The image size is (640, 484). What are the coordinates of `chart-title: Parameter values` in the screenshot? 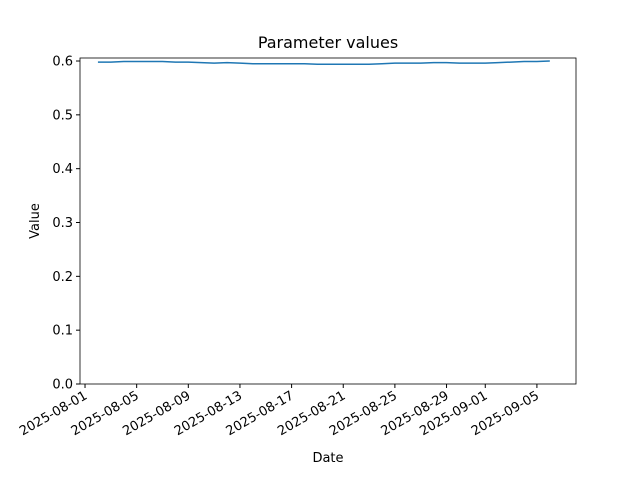 It's located at (328, 42).